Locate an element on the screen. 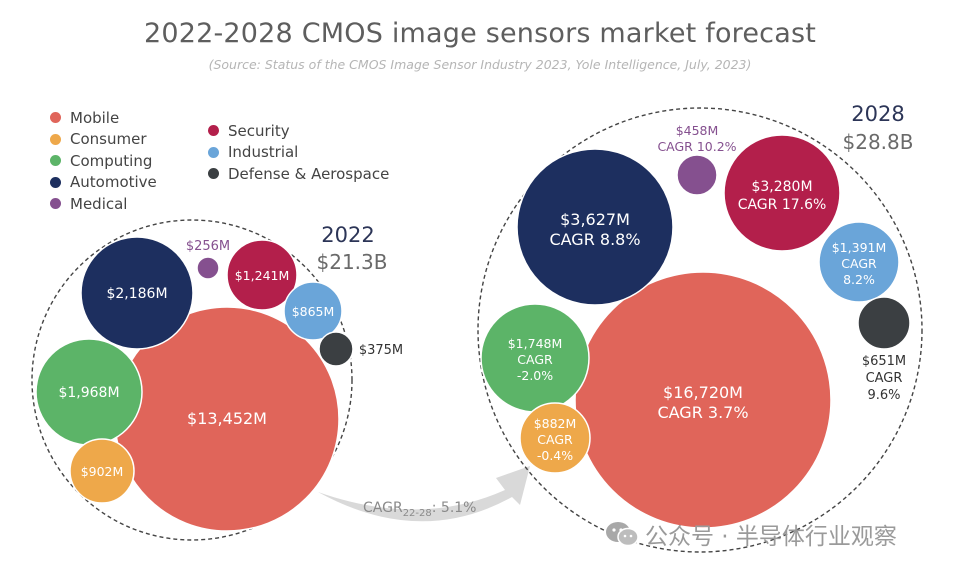 This screenshot has height=570, width=960. bubble-medical-2022: $256M is located at coordinates (208, 259).